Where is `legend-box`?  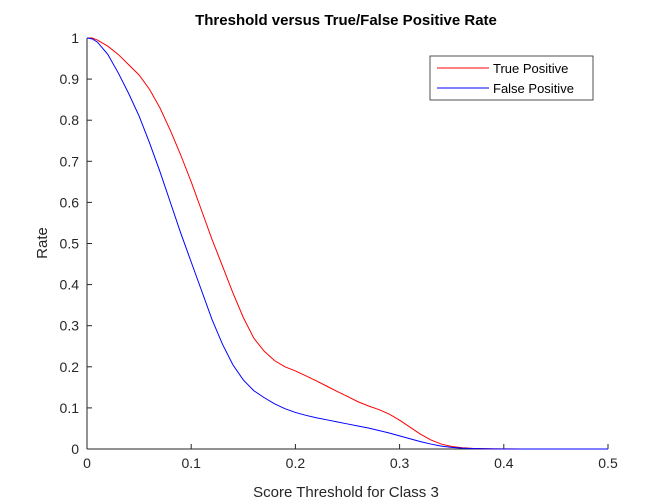
legend-box is located at coordinates (511, 78).